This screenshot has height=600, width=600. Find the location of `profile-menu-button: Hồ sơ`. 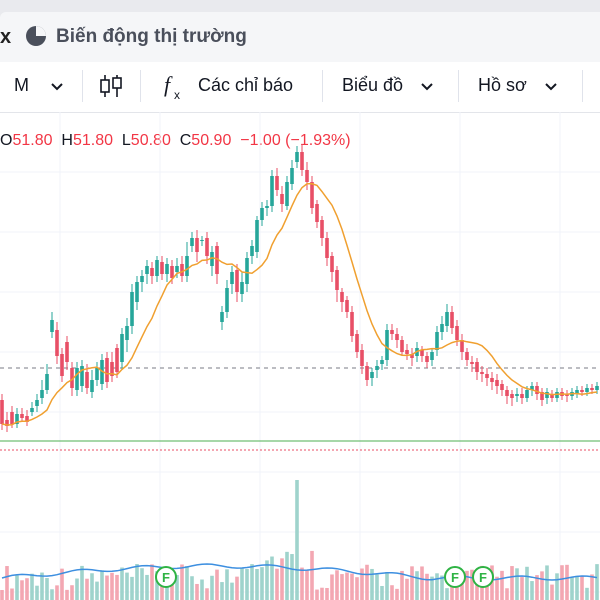

profile-menu-button: Hồ sơ is located at coordinates (502, 85).